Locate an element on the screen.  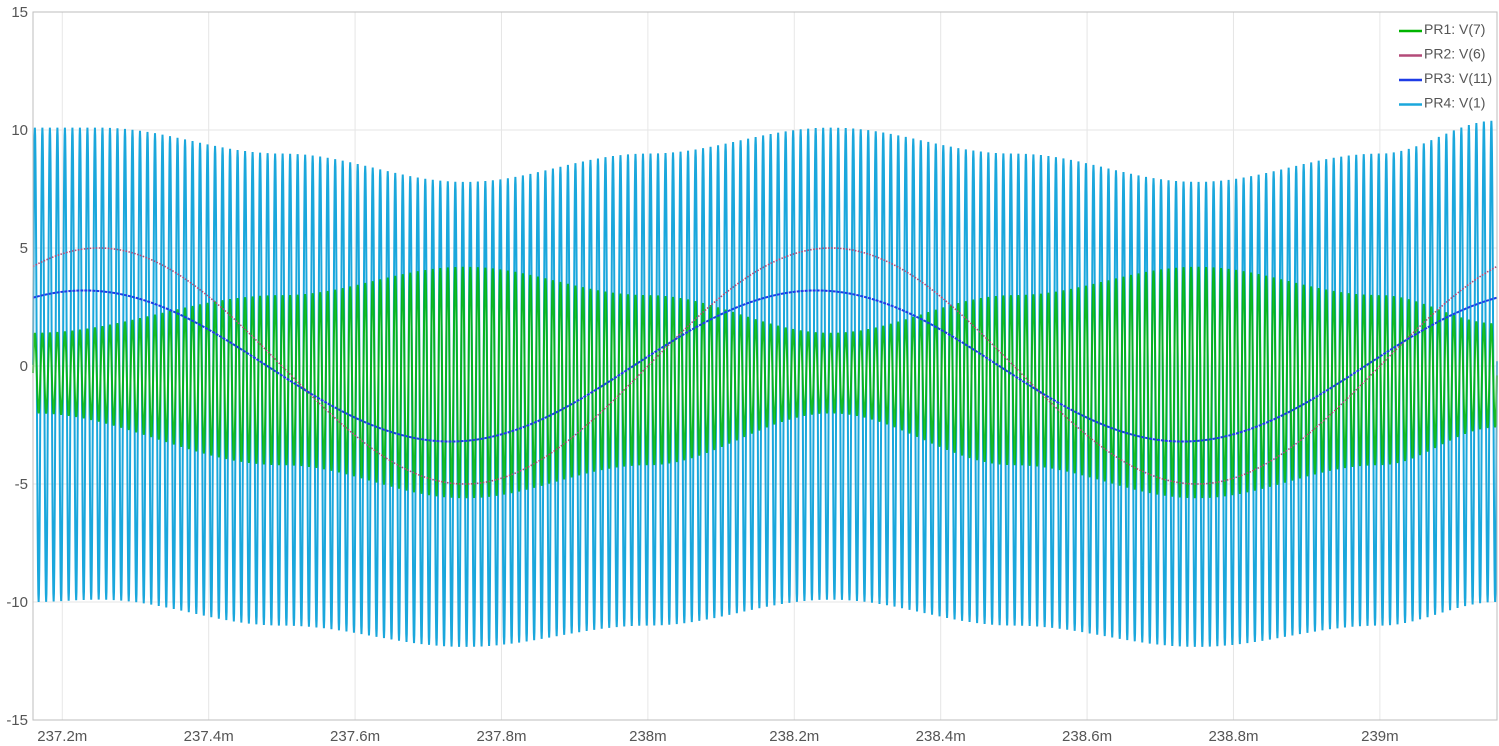
legend-item: PR2: V(6) is located at coordinates (1442, 54).